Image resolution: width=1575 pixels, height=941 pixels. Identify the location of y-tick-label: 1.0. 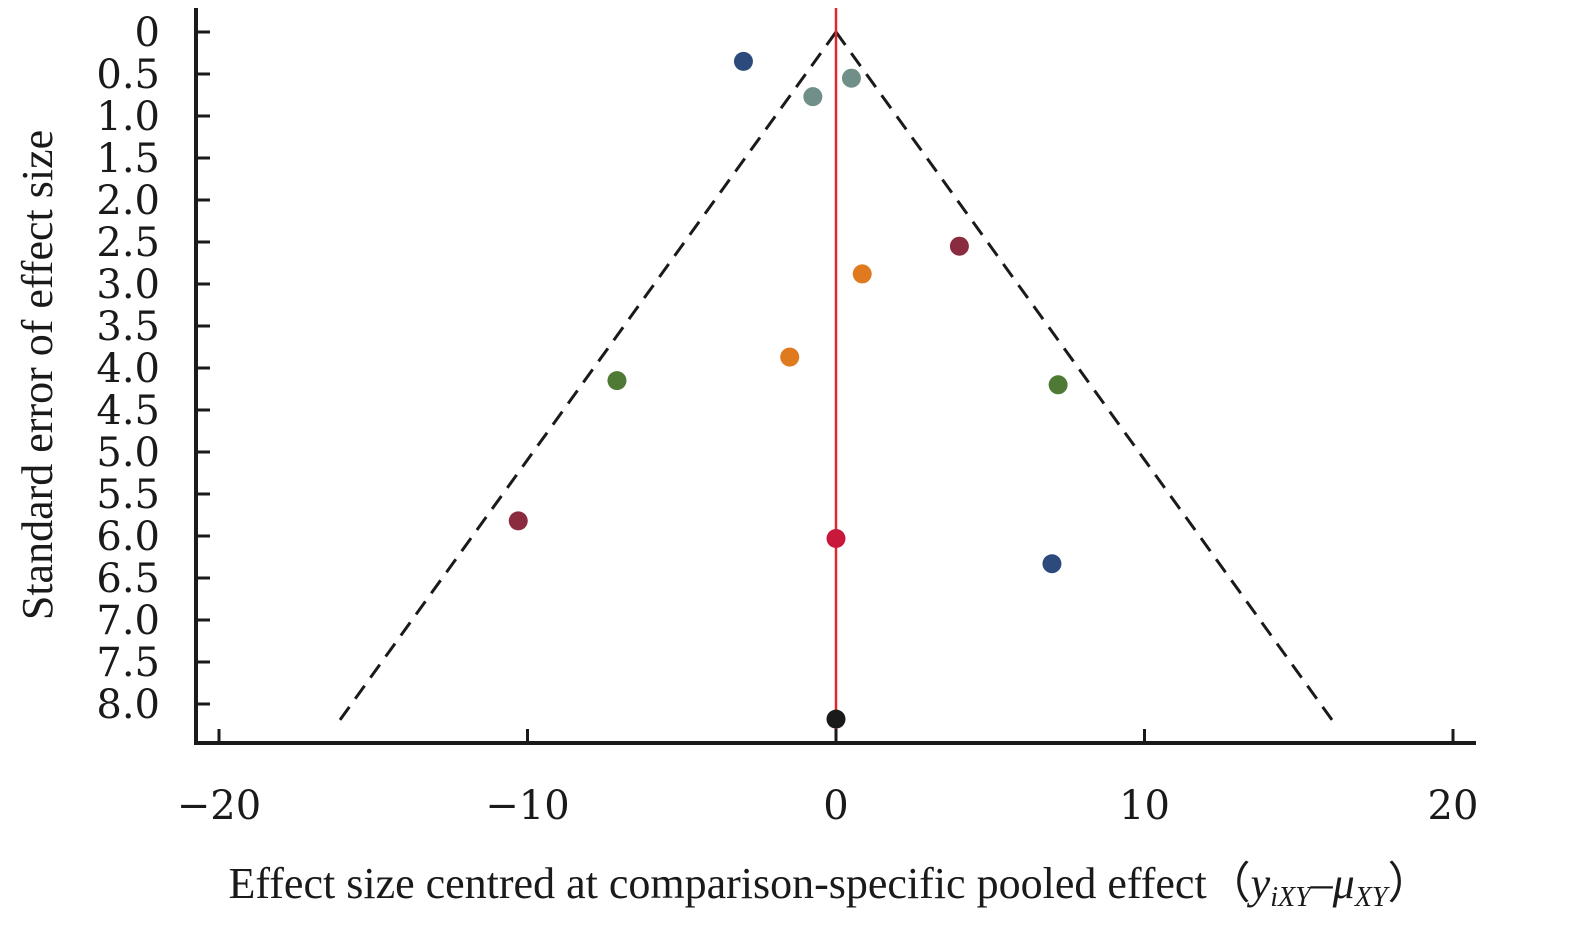
(128, 117).